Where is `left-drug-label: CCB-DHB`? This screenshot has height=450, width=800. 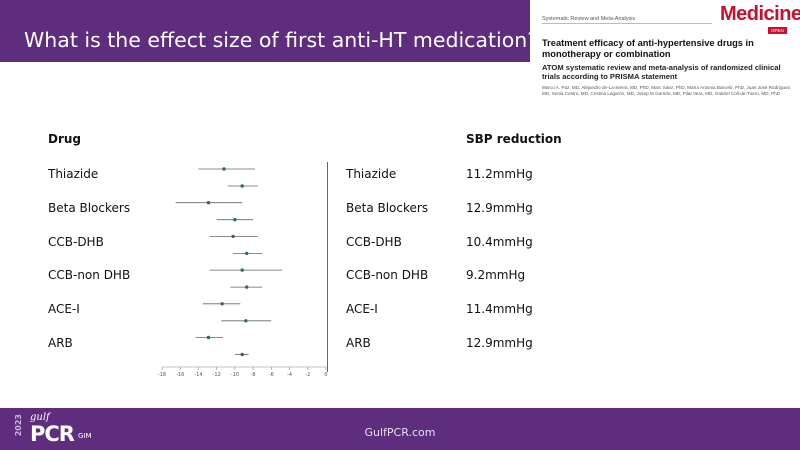
left-drug-label: CCB-DHB is located at coordinates (76, 242).